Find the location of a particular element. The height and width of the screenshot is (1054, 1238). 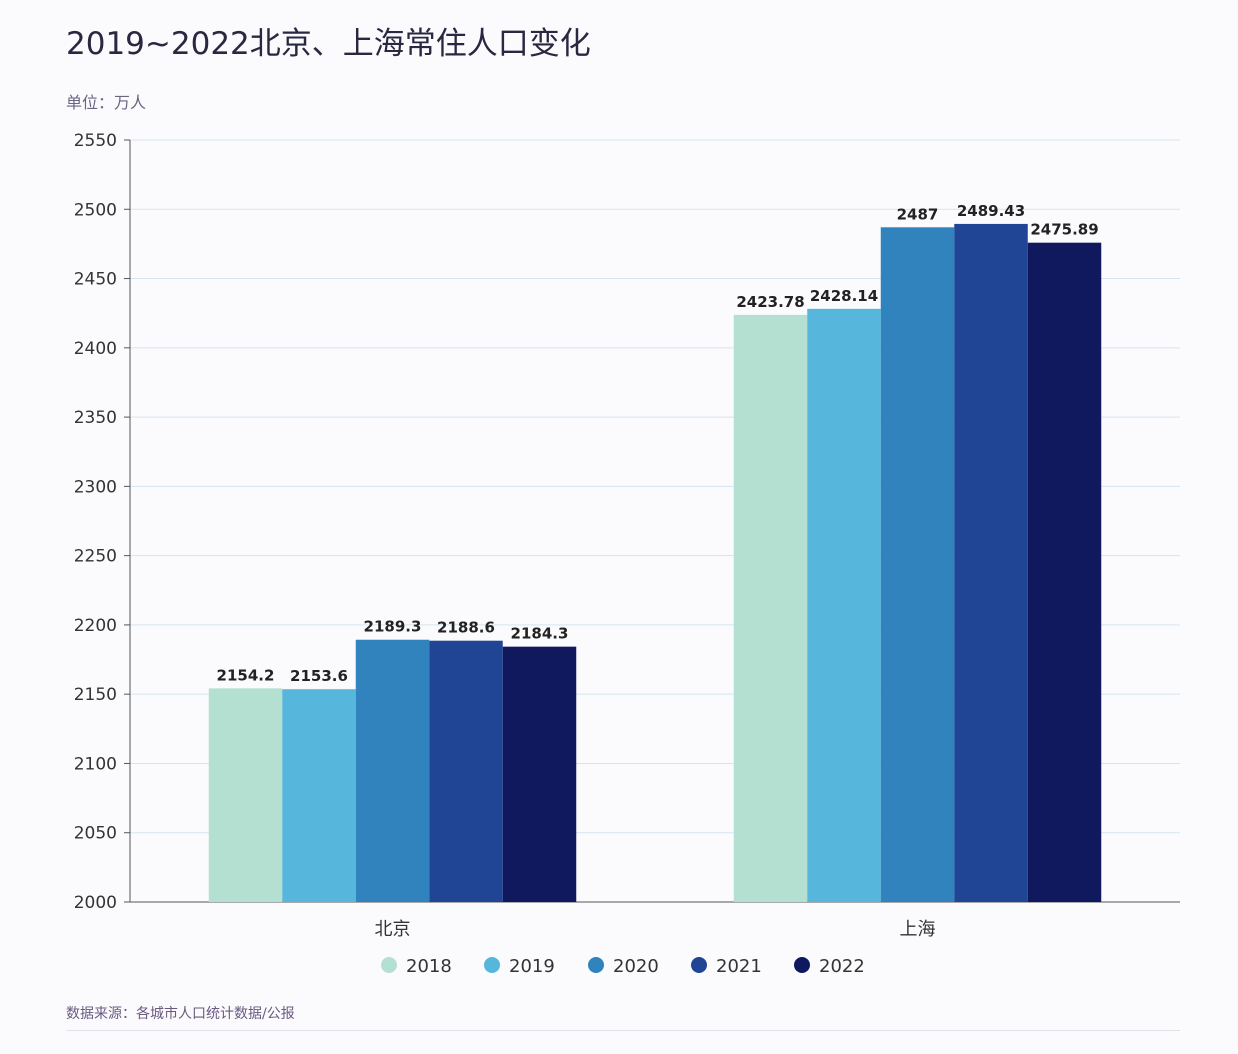

legend-marker-2018 is located at coordinates (389, 965).